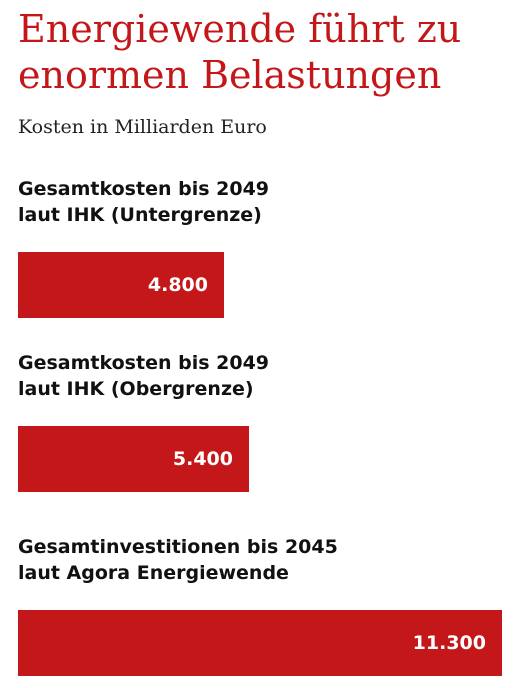  I want to click on bar-value-label: 5.400, so click(202, 459).